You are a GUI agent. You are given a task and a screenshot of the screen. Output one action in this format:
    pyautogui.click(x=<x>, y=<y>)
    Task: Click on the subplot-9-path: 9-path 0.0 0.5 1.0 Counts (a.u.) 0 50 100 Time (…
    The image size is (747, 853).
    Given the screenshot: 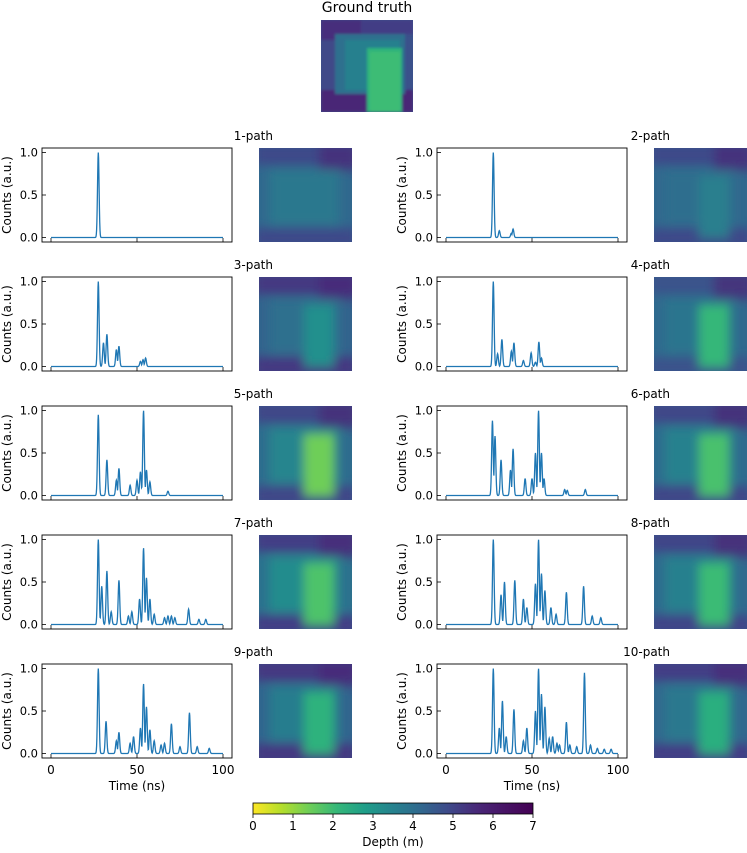 What is the action you would take?
    pyautogui.click(x=176, y=719)
    